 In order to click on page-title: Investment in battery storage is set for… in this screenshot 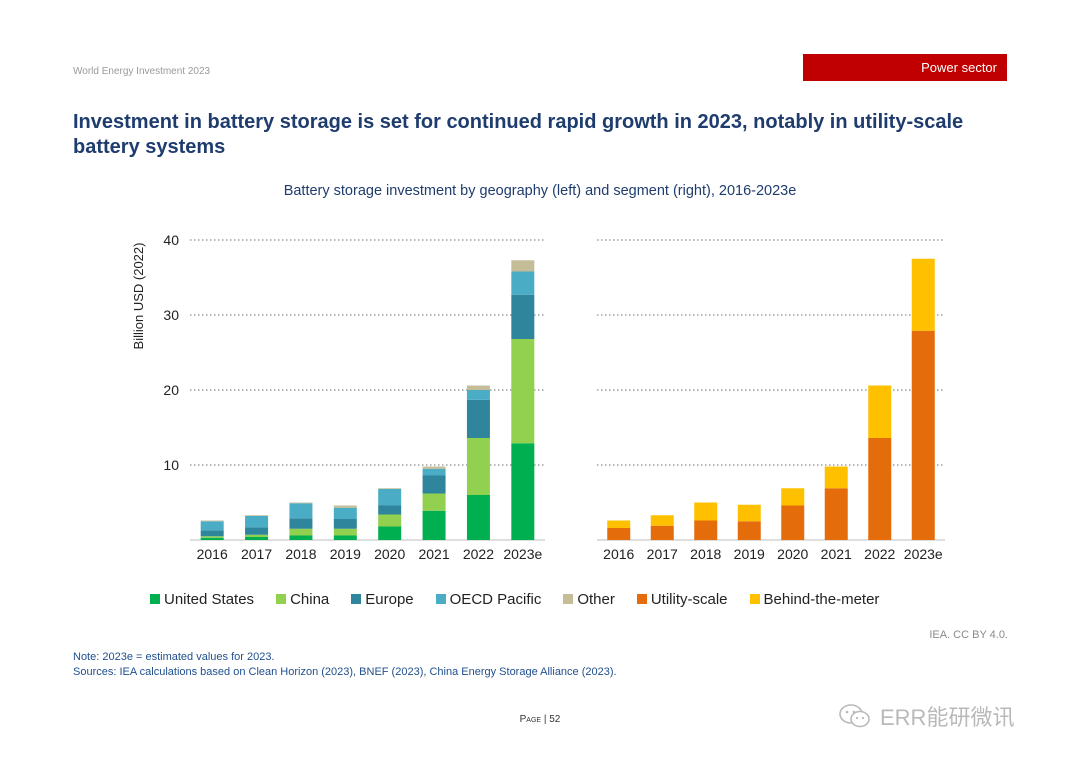, I will do `click(518, 134)`.